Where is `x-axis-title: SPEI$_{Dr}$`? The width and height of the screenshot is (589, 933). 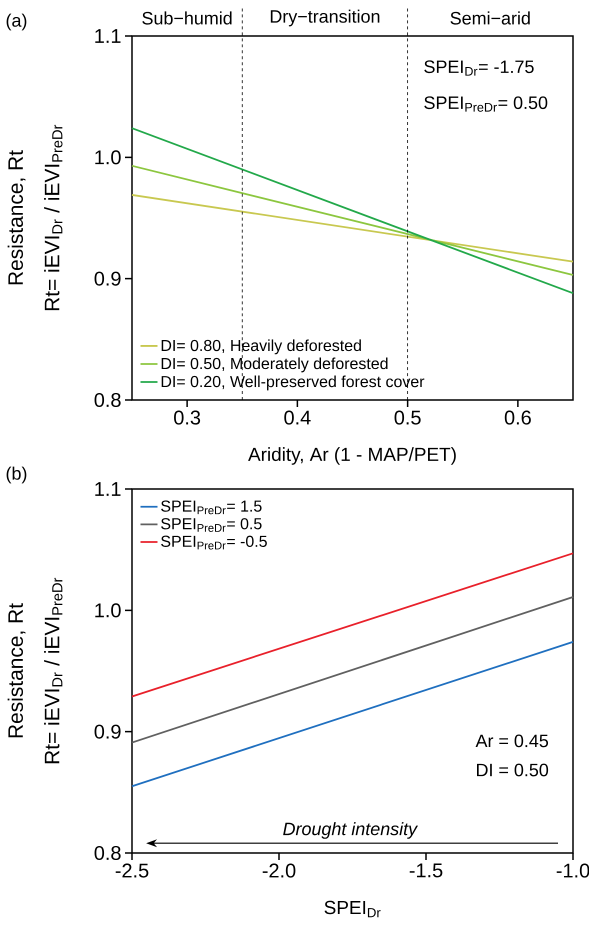 x-axis-title: SPEI$_{Dr}$ is located at coordinates (352, 909).